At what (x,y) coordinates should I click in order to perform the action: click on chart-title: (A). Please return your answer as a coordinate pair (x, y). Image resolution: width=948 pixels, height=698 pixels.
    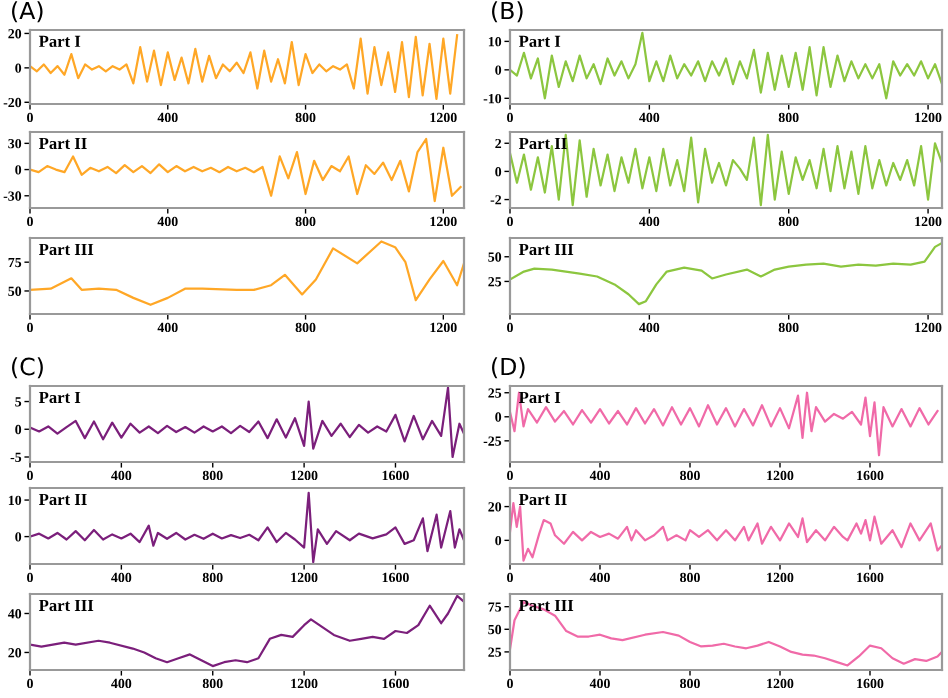
    Looking at the image, I should click on (27, 12).